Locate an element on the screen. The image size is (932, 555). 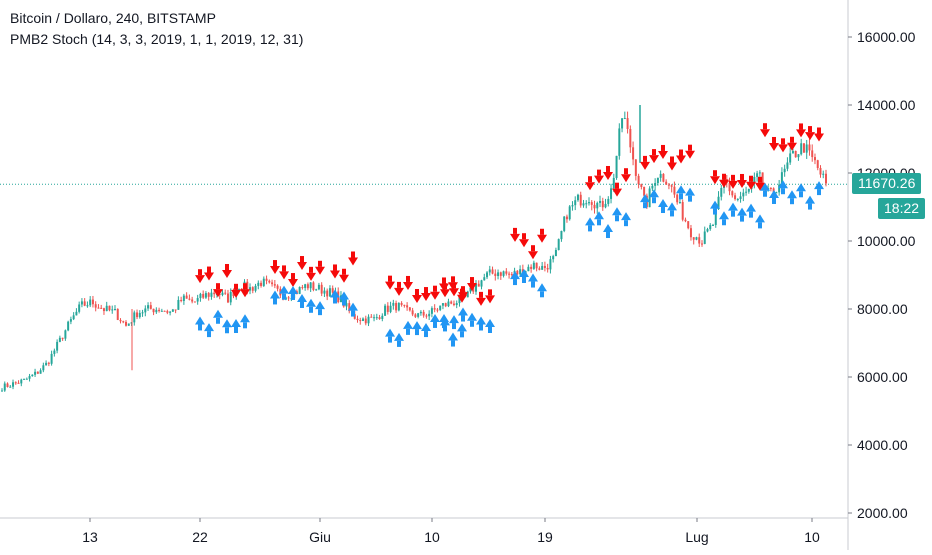
y-tick-label: 4000.00 is located at coordinates (882, 445).